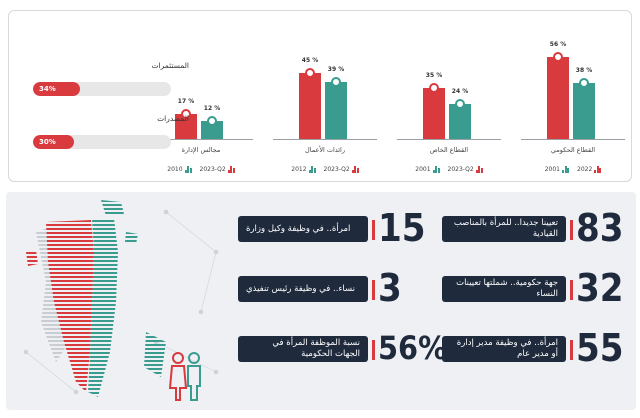 Image resolution: width=640 pixels, height=418 pixels. I want to click on chart-group: 35 % 24 % القطاع الخاص 2001 2023-Q2, so click(449, 97).